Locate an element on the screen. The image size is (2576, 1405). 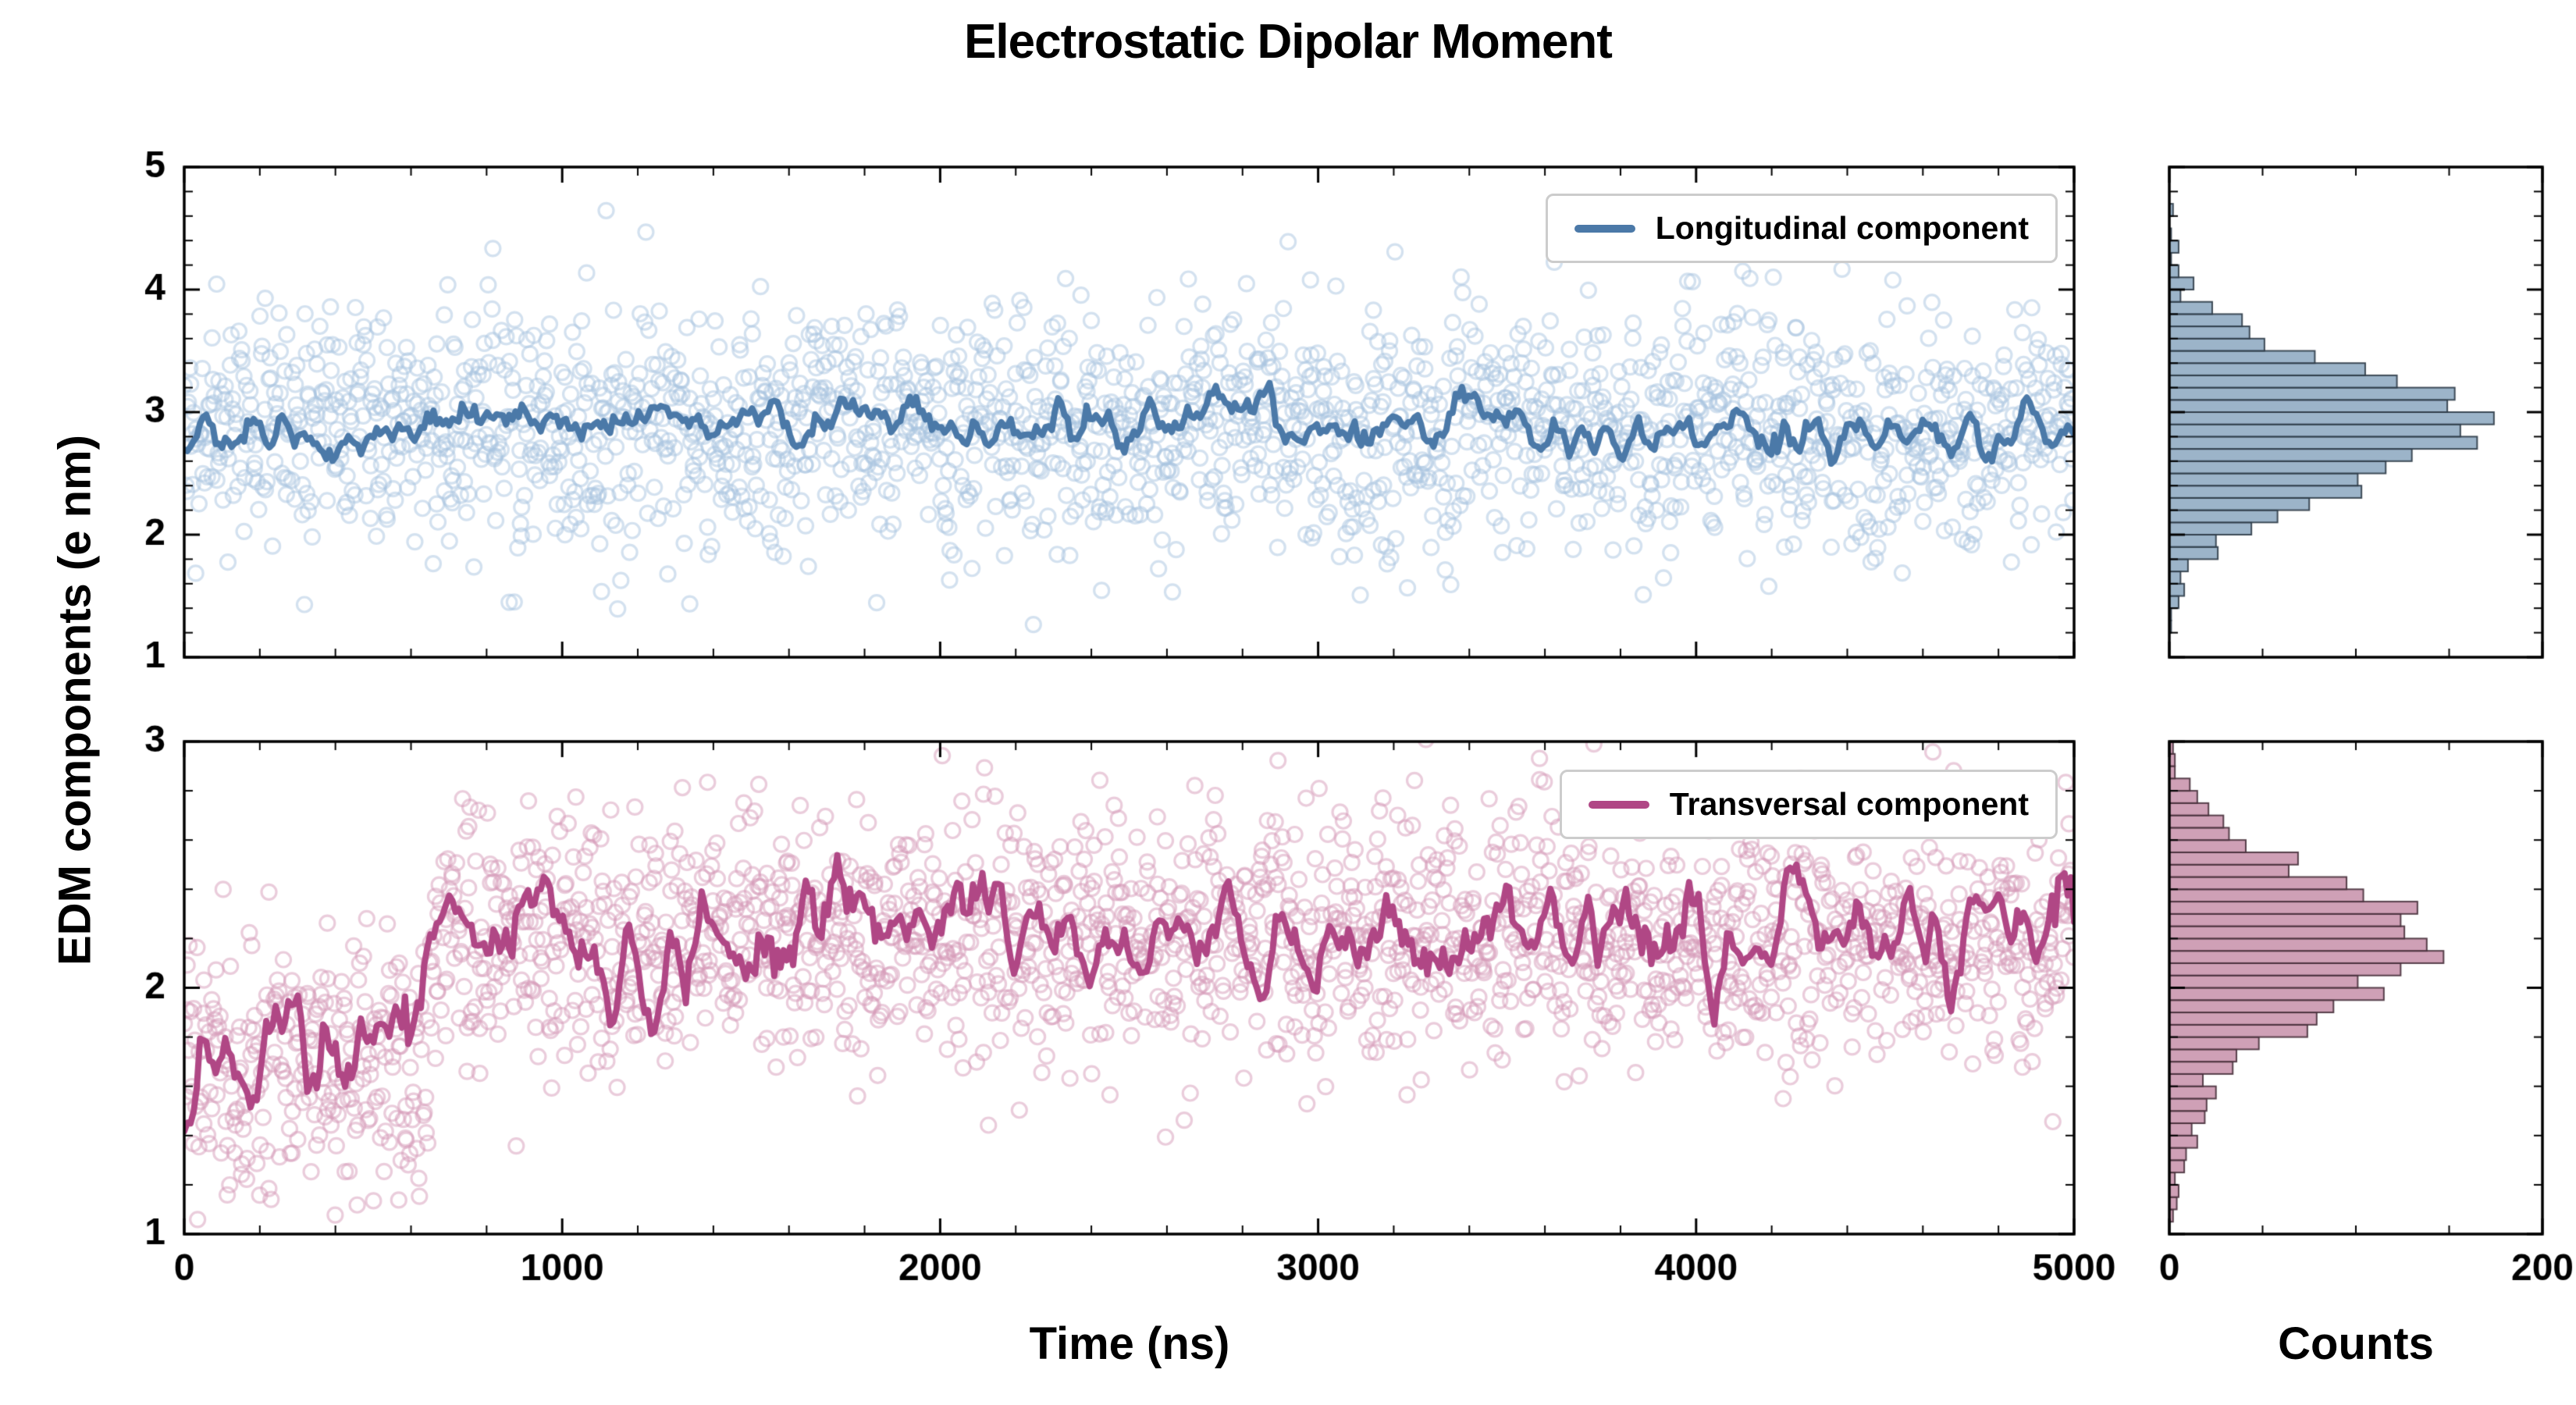
legend-longitudinal: Longitudinal component is located at coordinates (1801, 228).